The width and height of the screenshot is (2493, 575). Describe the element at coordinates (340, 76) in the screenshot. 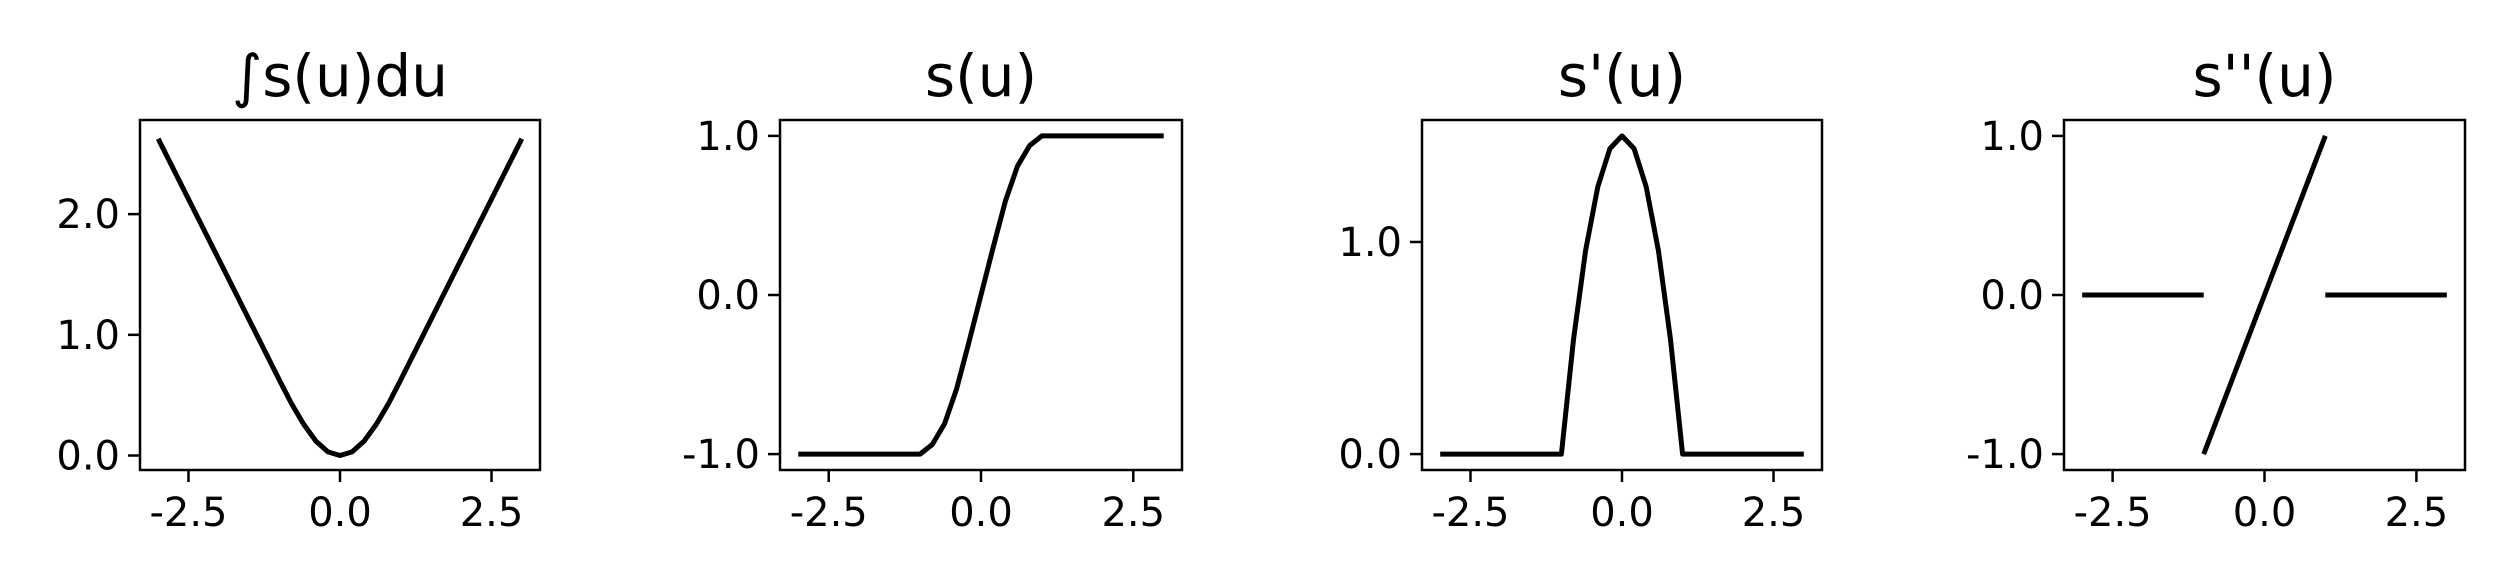

I see `subplot-title: ∫s(u)du` at that location.